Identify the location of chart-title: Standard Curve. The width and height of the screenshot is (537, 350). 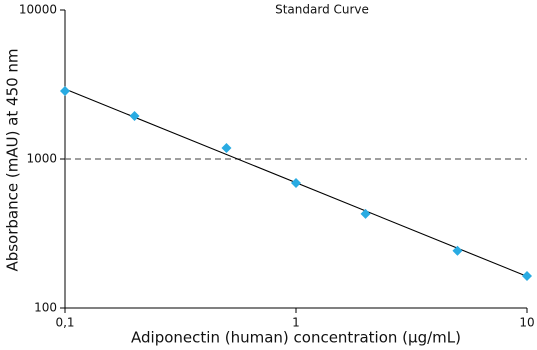
(322, 10).